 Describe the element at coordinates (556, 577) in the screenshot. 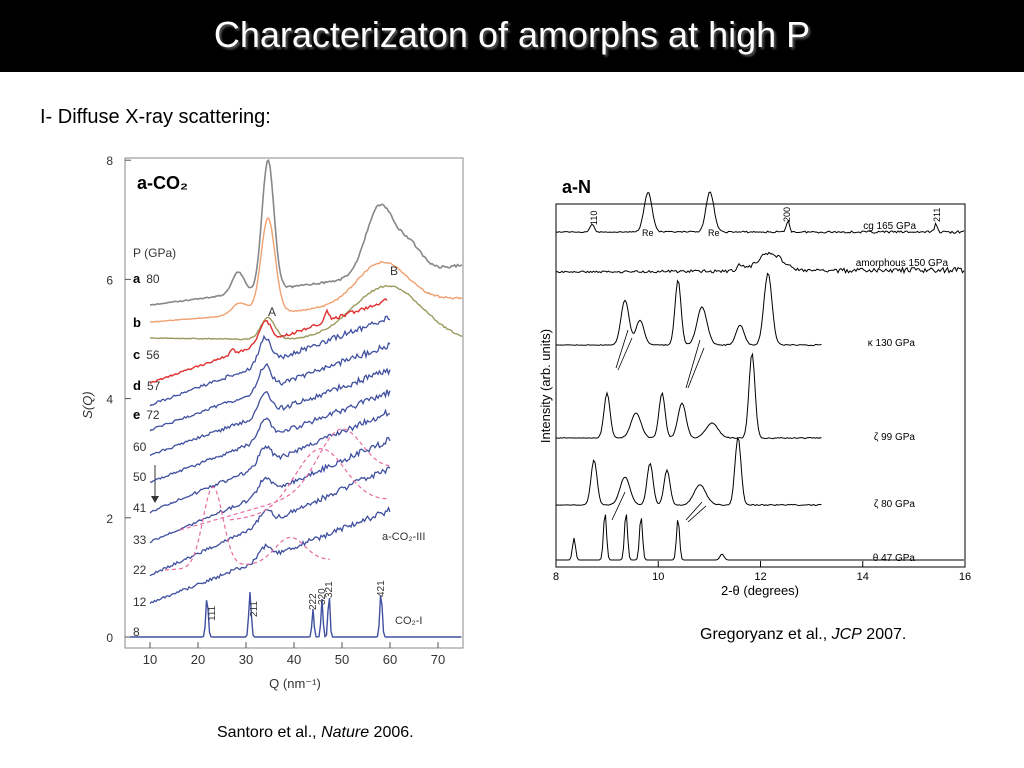

I see `x-tick-label: 8` at that location.